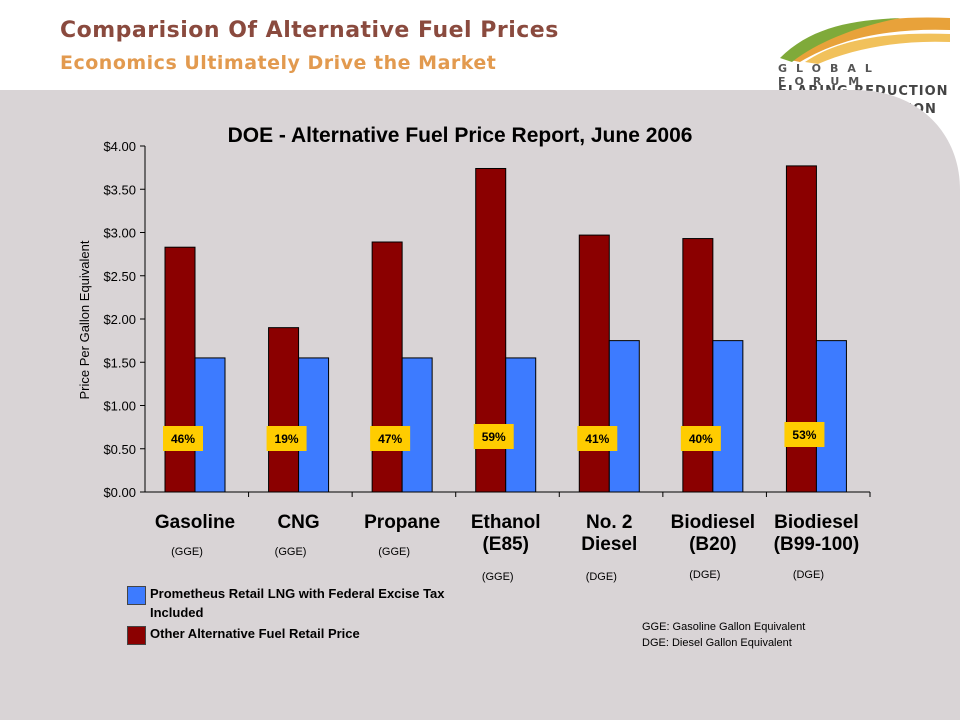  Describe the element at coordinates (119, 449) in the screenshot. I see `y-tick-label: $0.50` at that location.